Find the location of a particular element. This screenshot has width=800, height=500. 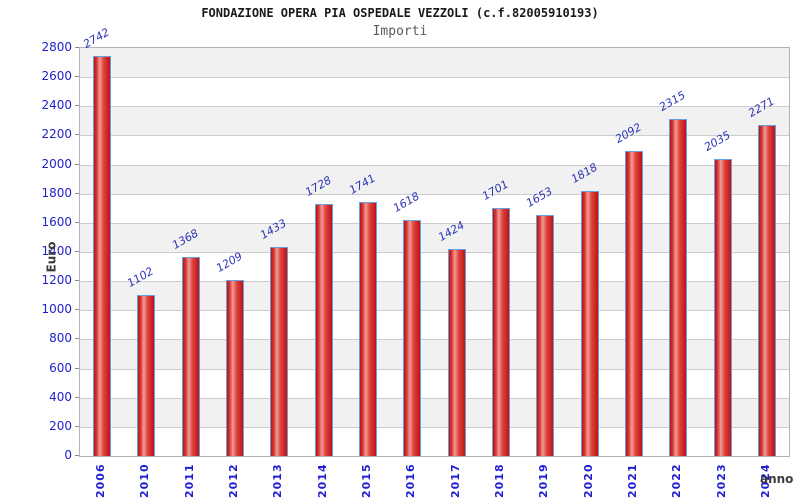

x-tick-label: 2017 is located at coordinates (455, 480).